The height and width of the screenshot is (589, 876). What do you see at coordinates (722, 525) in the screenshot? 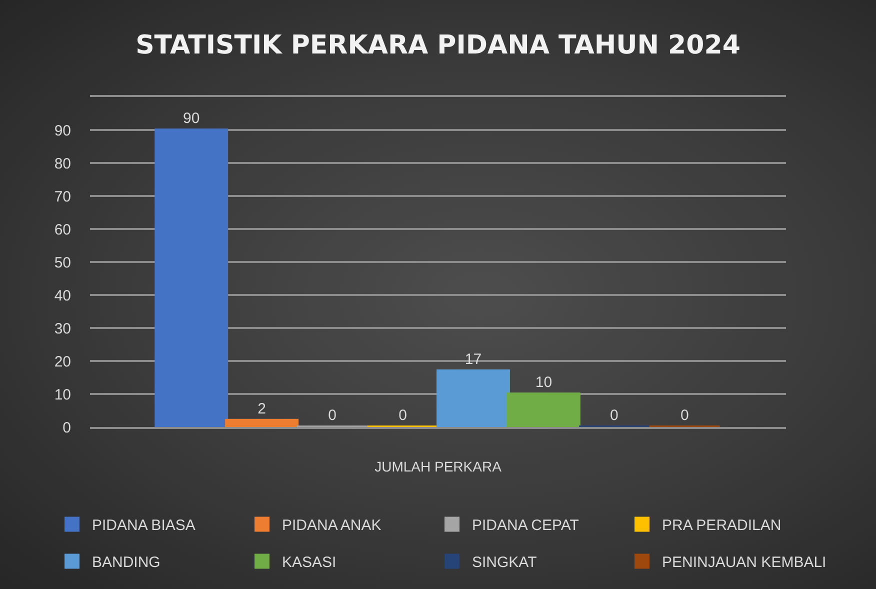
I see `legend-label: PRA PERADILAN` at bounding box center [722, 525].